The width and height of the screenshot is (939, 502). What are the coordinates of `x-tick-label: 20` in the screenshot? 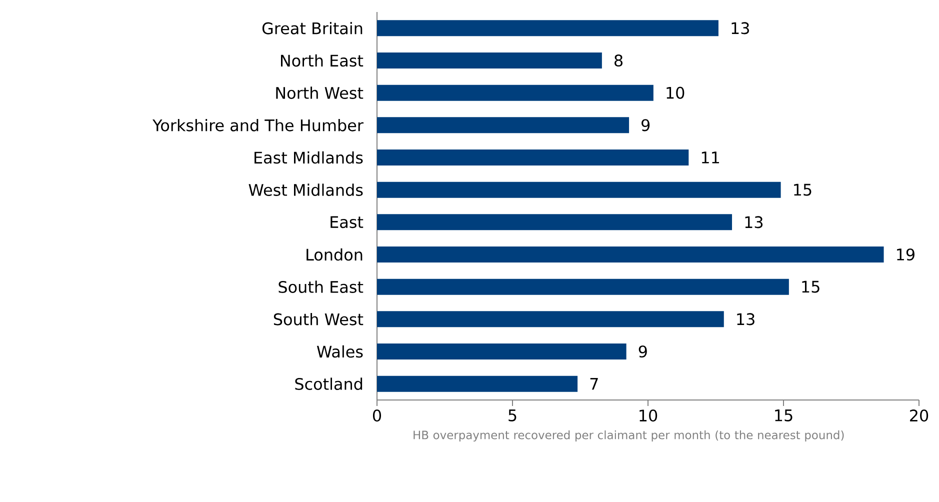 It's located at (919, 416).